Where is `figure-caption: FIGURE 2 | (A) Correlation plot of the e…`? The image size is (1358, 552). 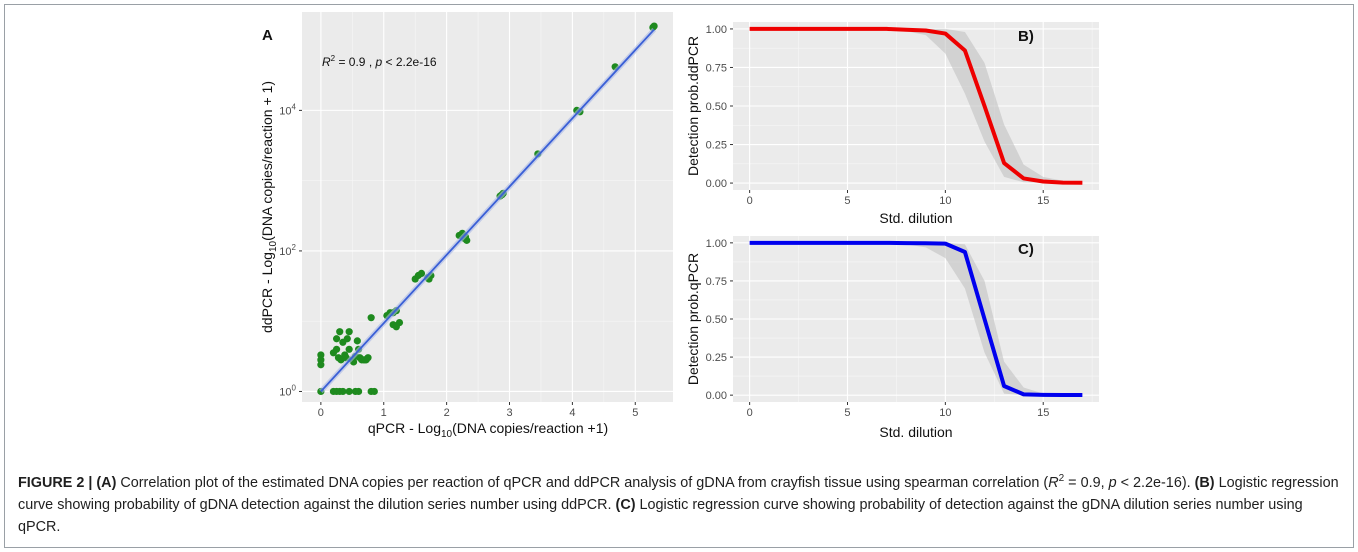
figure-caption: FIGURE 2 | (A) Correlation plot of the e… is located at coordinates (680, 503).